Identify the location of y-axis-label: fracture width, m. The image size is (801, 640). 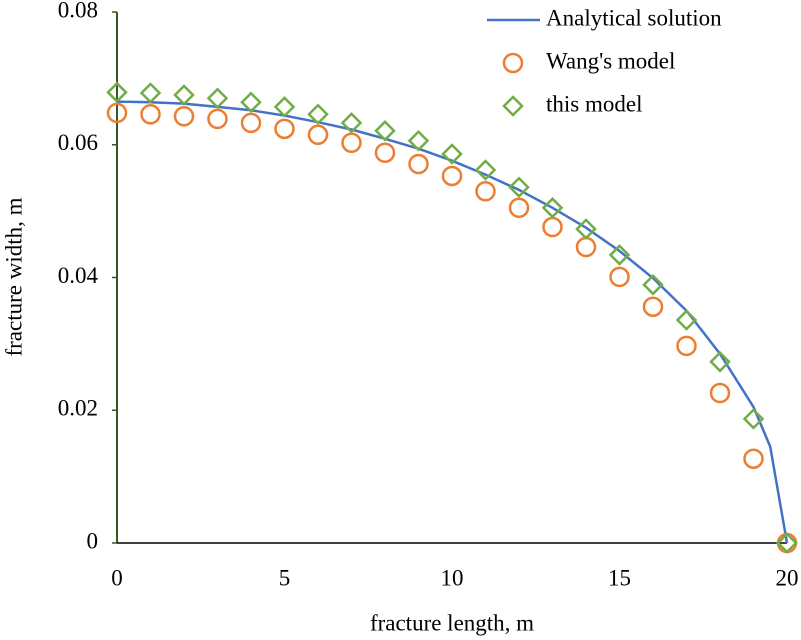
(13, 276).